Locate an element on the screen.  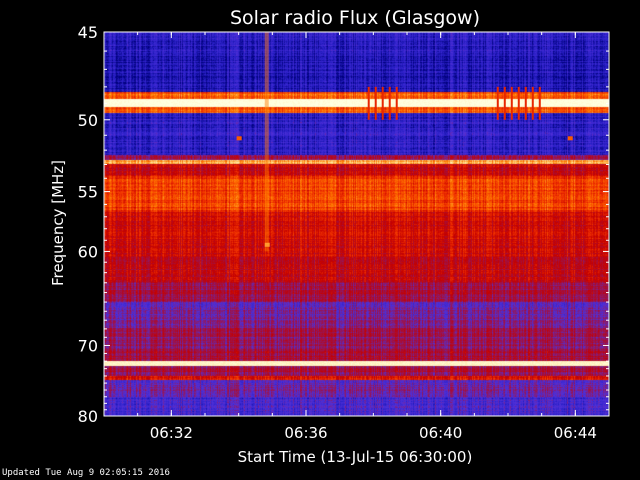
x-tick-label: 06:44 is located at coordinates (575, 433).